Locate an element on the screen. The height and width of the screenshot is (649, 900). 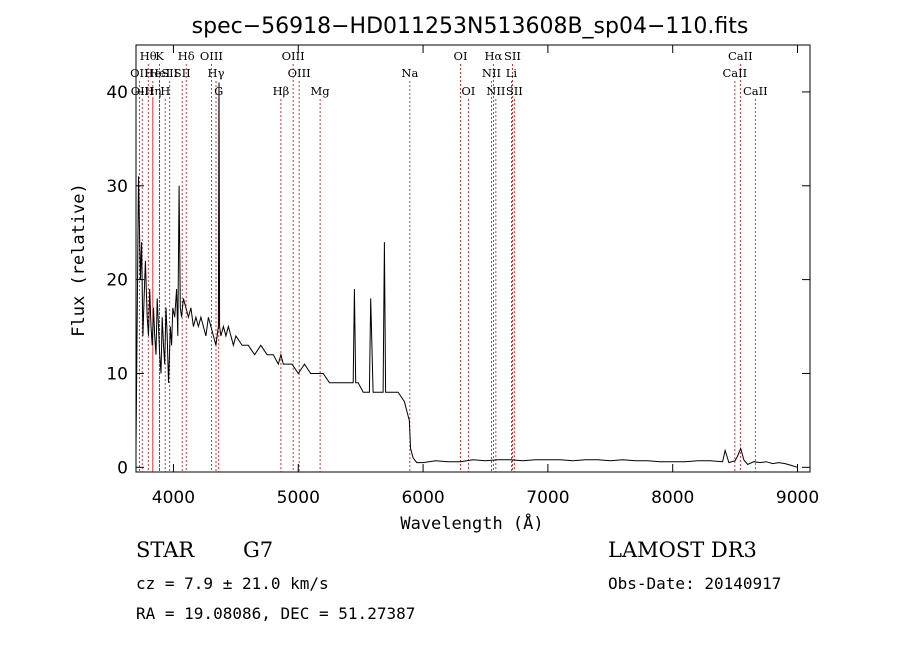
x-tick-label-2: 6000 is located at coordinates (422, 498).